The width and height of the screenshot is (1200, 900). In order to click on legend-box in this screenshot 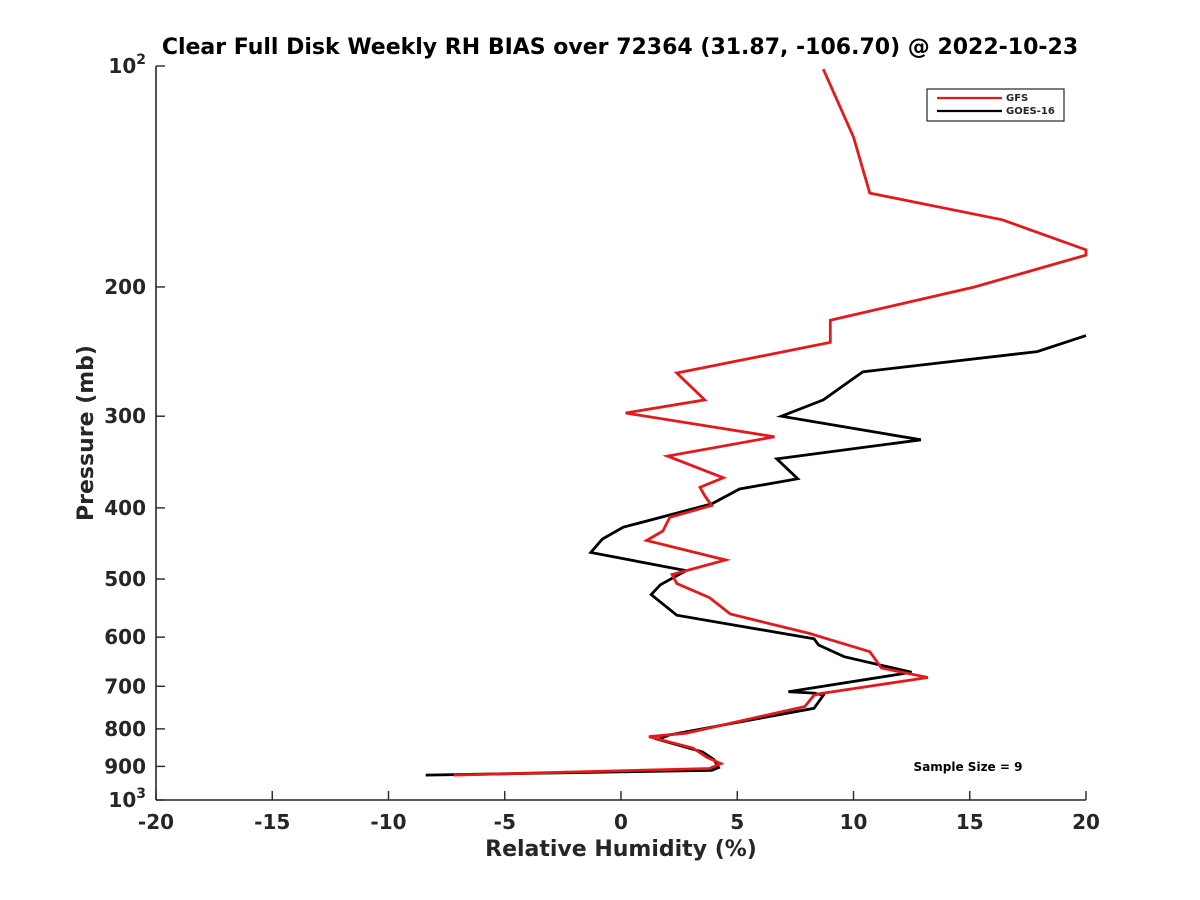, I will do `click(995, 105)`.